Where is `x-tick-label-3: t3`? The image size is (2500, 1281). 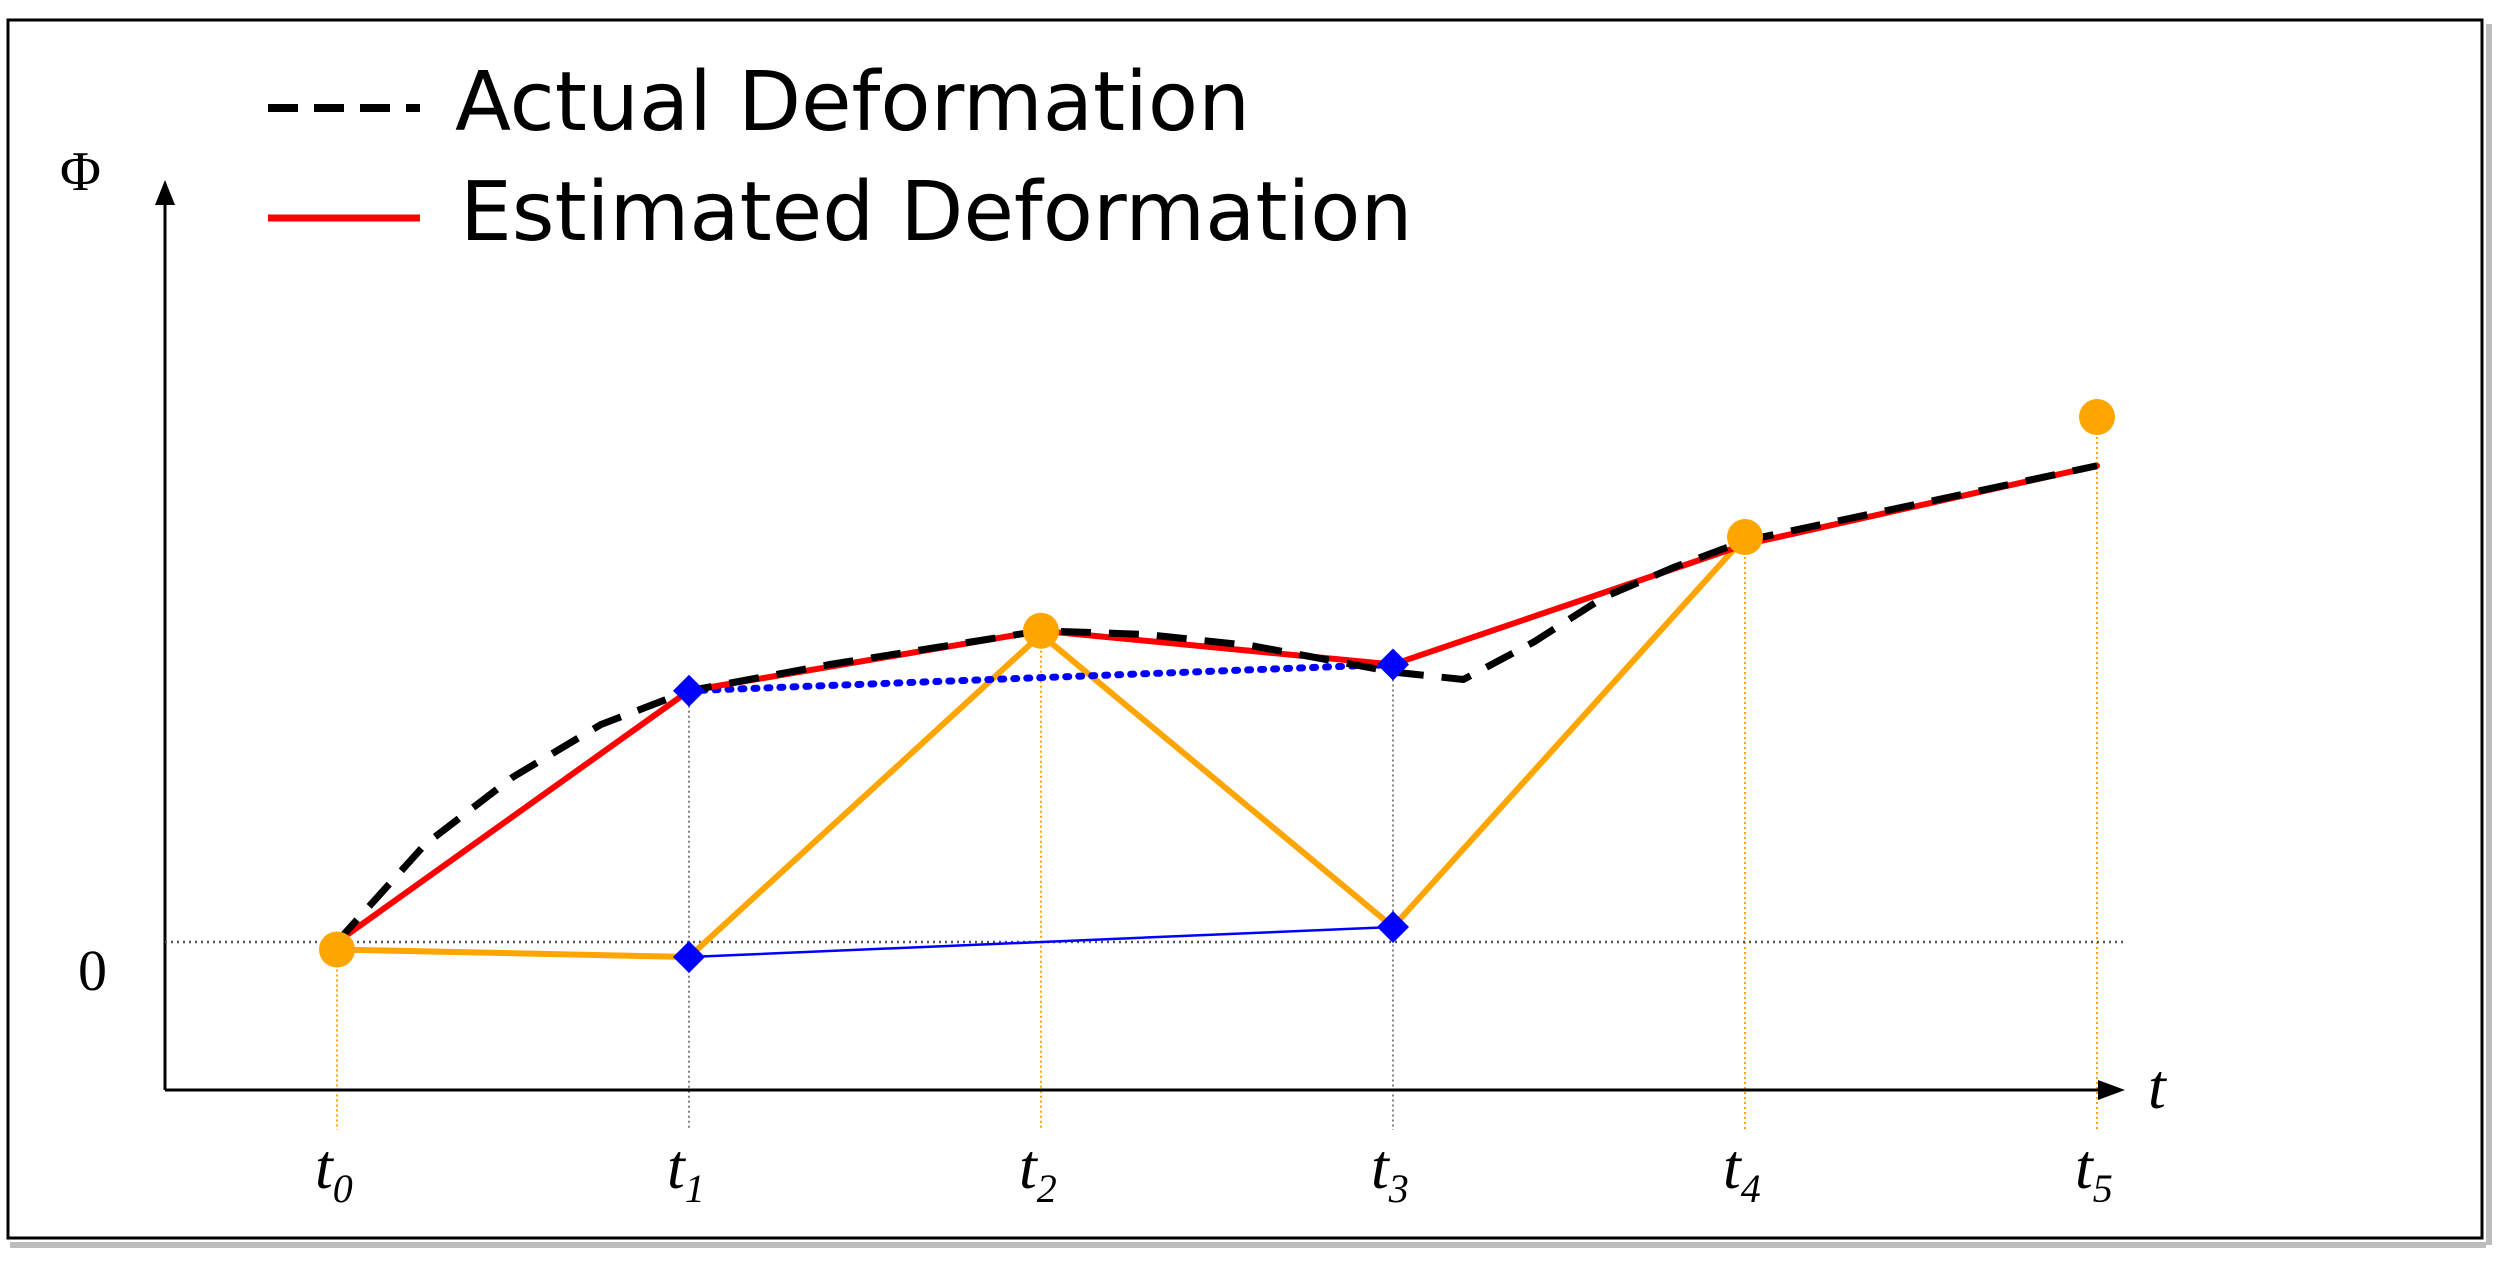
x-tick-label-3: t3 is located at coordinates (1390, 1171).